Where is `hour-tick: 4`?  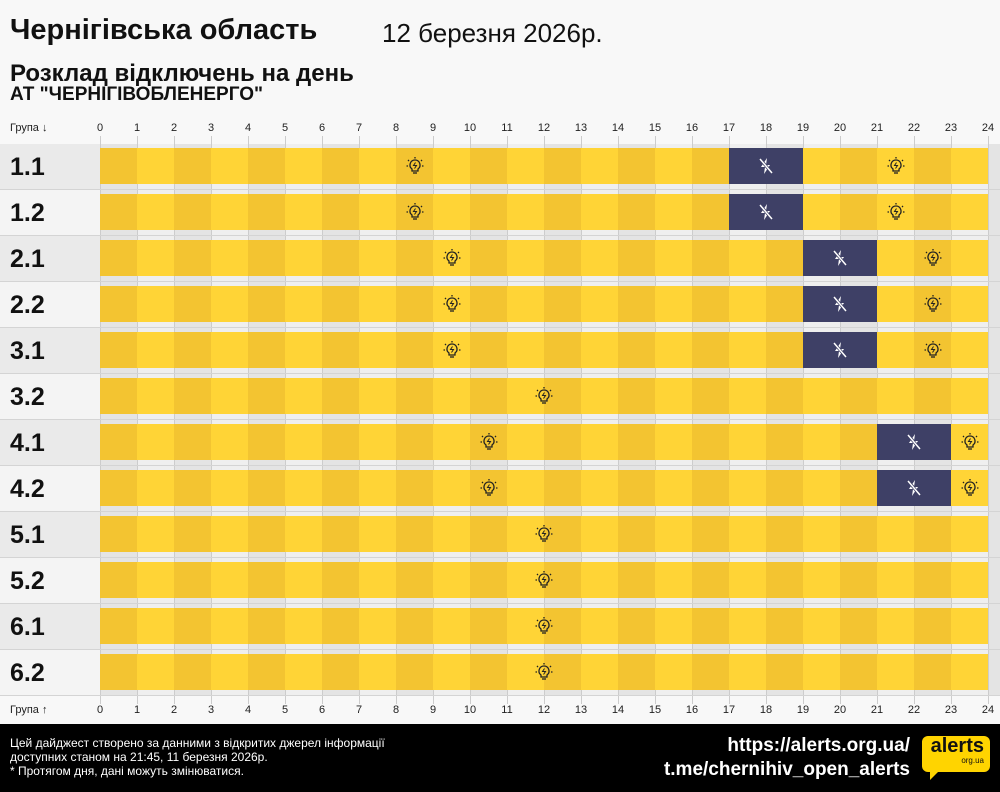 hour-tick: 4 is located at coordinates (248, 710).